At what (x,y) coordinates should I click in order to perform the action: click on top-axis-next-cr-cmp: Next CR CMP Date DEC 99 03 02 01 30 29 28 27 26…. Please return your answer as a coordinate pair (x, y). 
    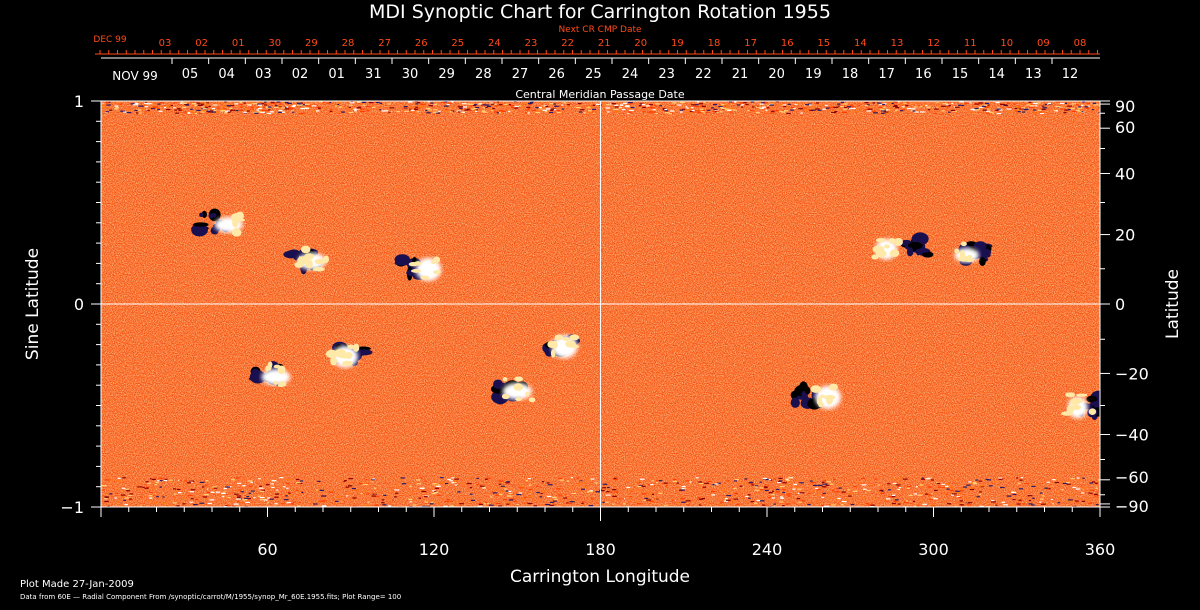
    Looking at the image, I should click on (596, 40).